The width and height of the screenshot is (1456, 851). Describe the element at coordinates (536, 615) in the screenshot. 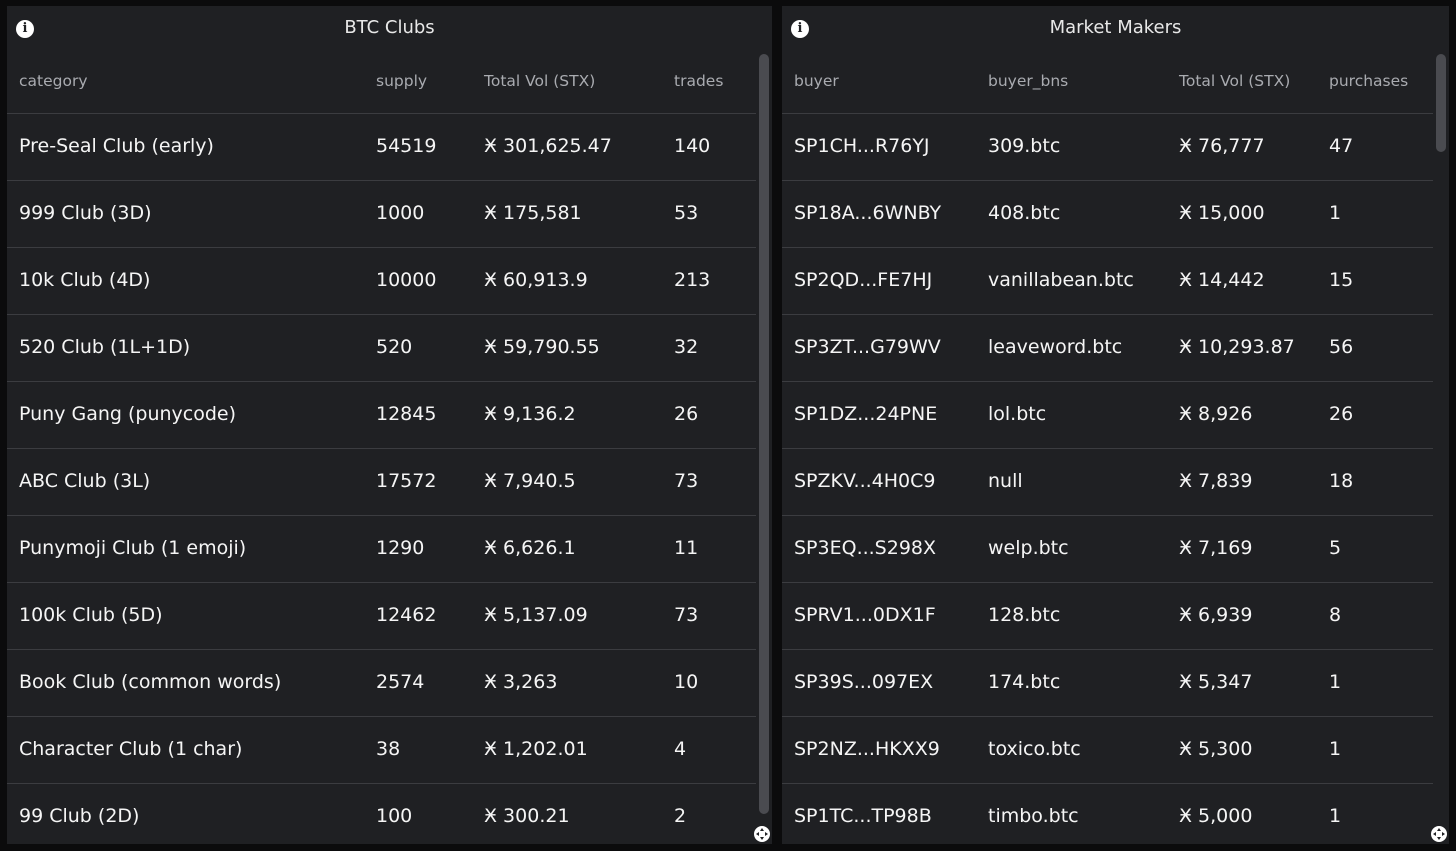

I see `cell-total-vol: Ӿ 5,137.09` at that location.